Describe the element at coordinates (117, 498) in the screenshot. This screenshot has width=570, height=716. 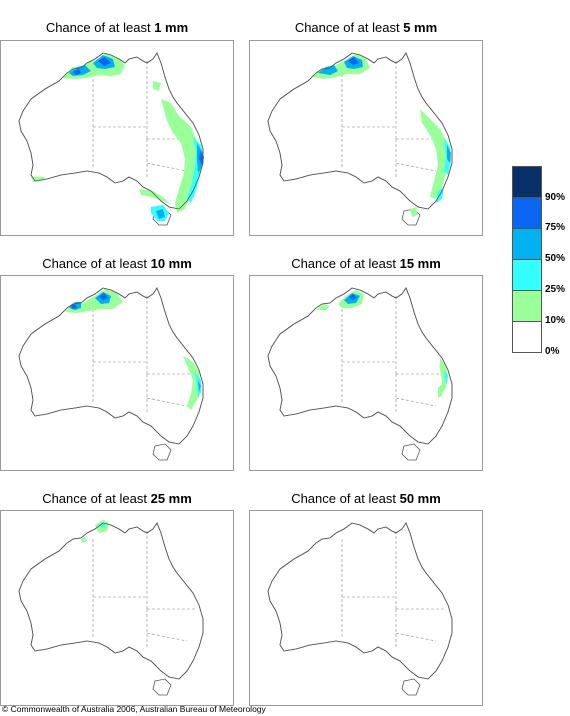
I see `panel-title-25mm: Chance of at least 25 mm` at that location.